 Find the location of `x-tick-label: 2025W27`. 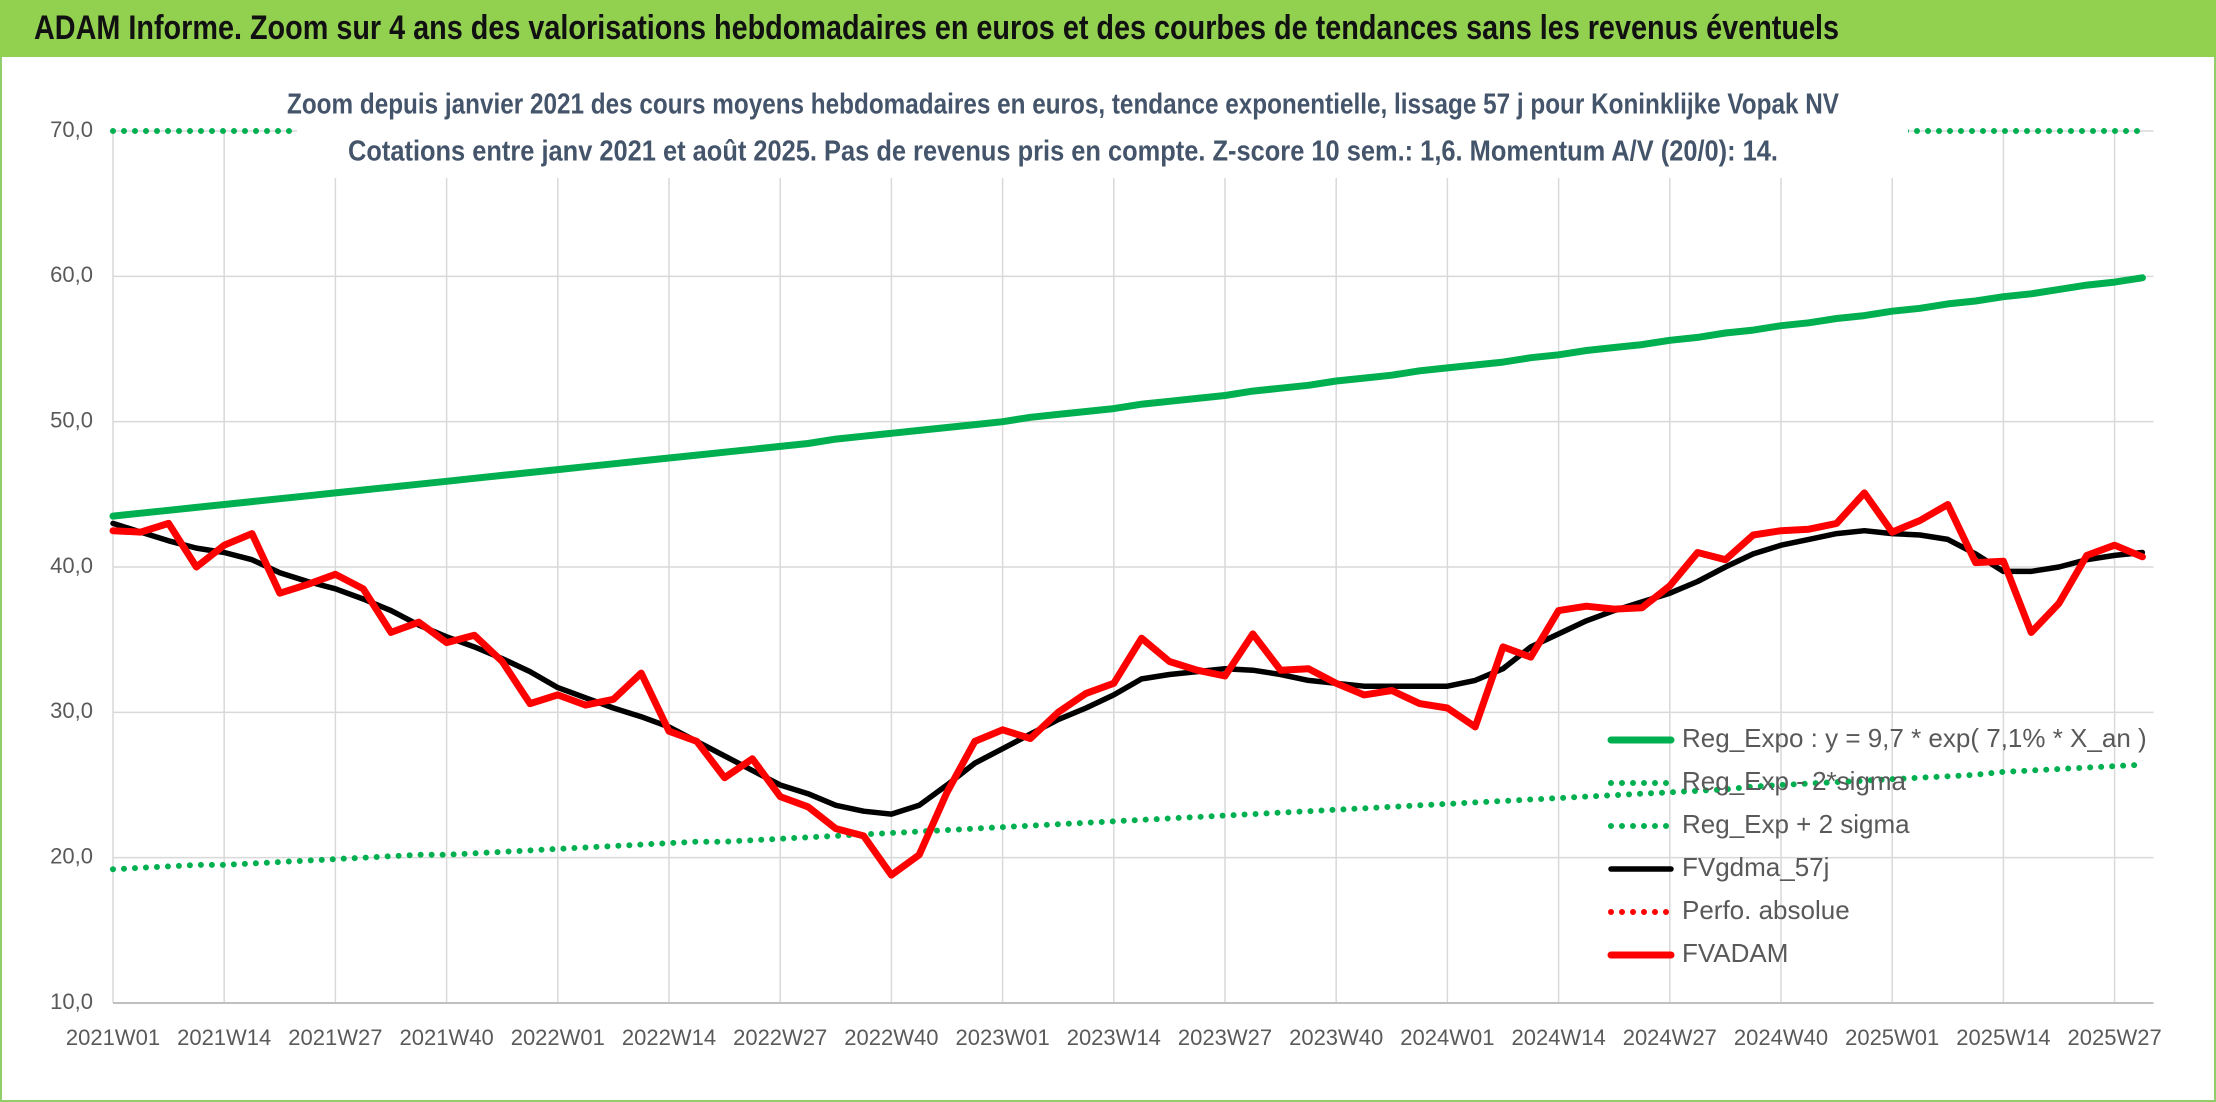

x-tick-label: 2025W27 is located at coordinates (2115, 1037).